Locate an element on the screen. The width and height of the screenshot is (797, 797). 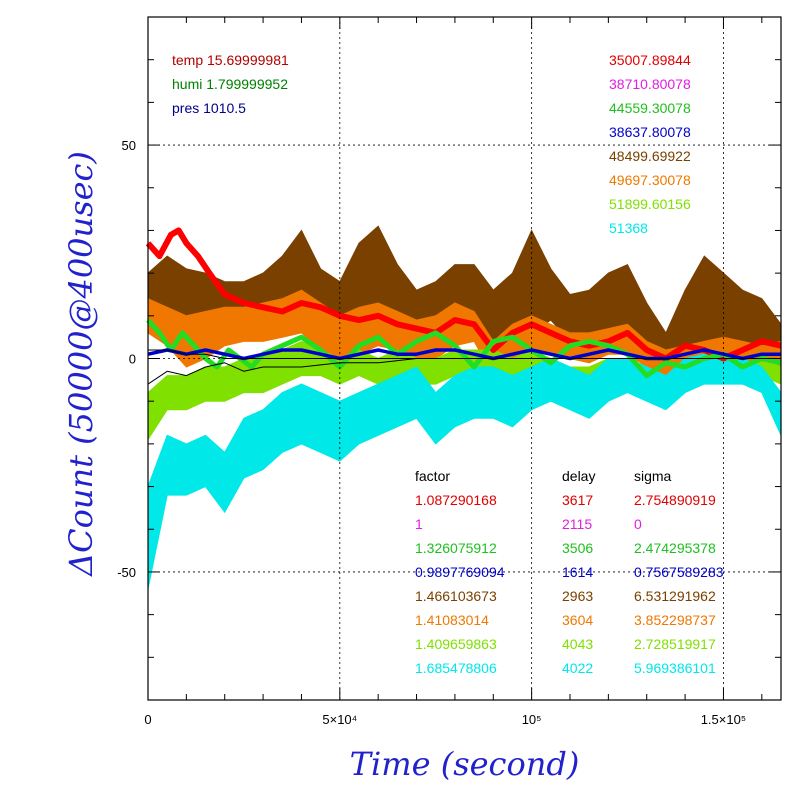
table-cell: 4043 is located at coordinates (577, 644).